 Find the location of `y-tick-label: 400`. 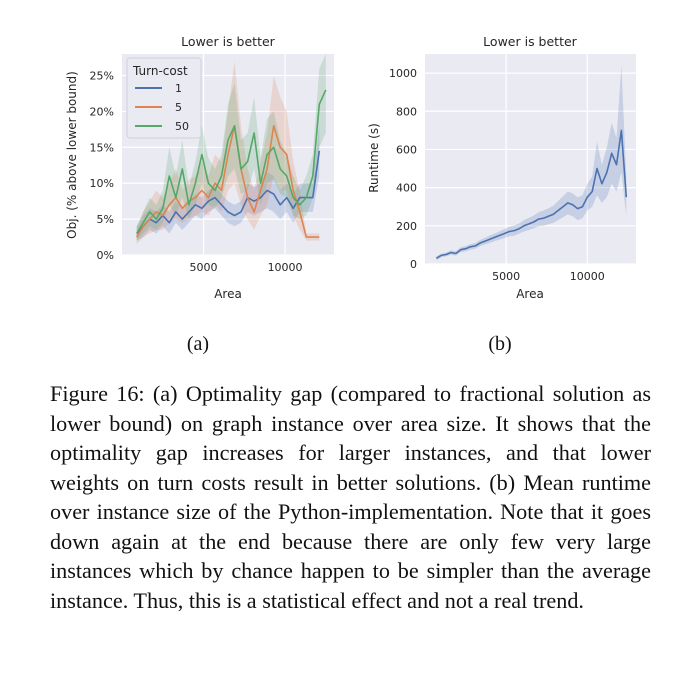

y-tick-label: 400 is located at coordinates (406, 188).